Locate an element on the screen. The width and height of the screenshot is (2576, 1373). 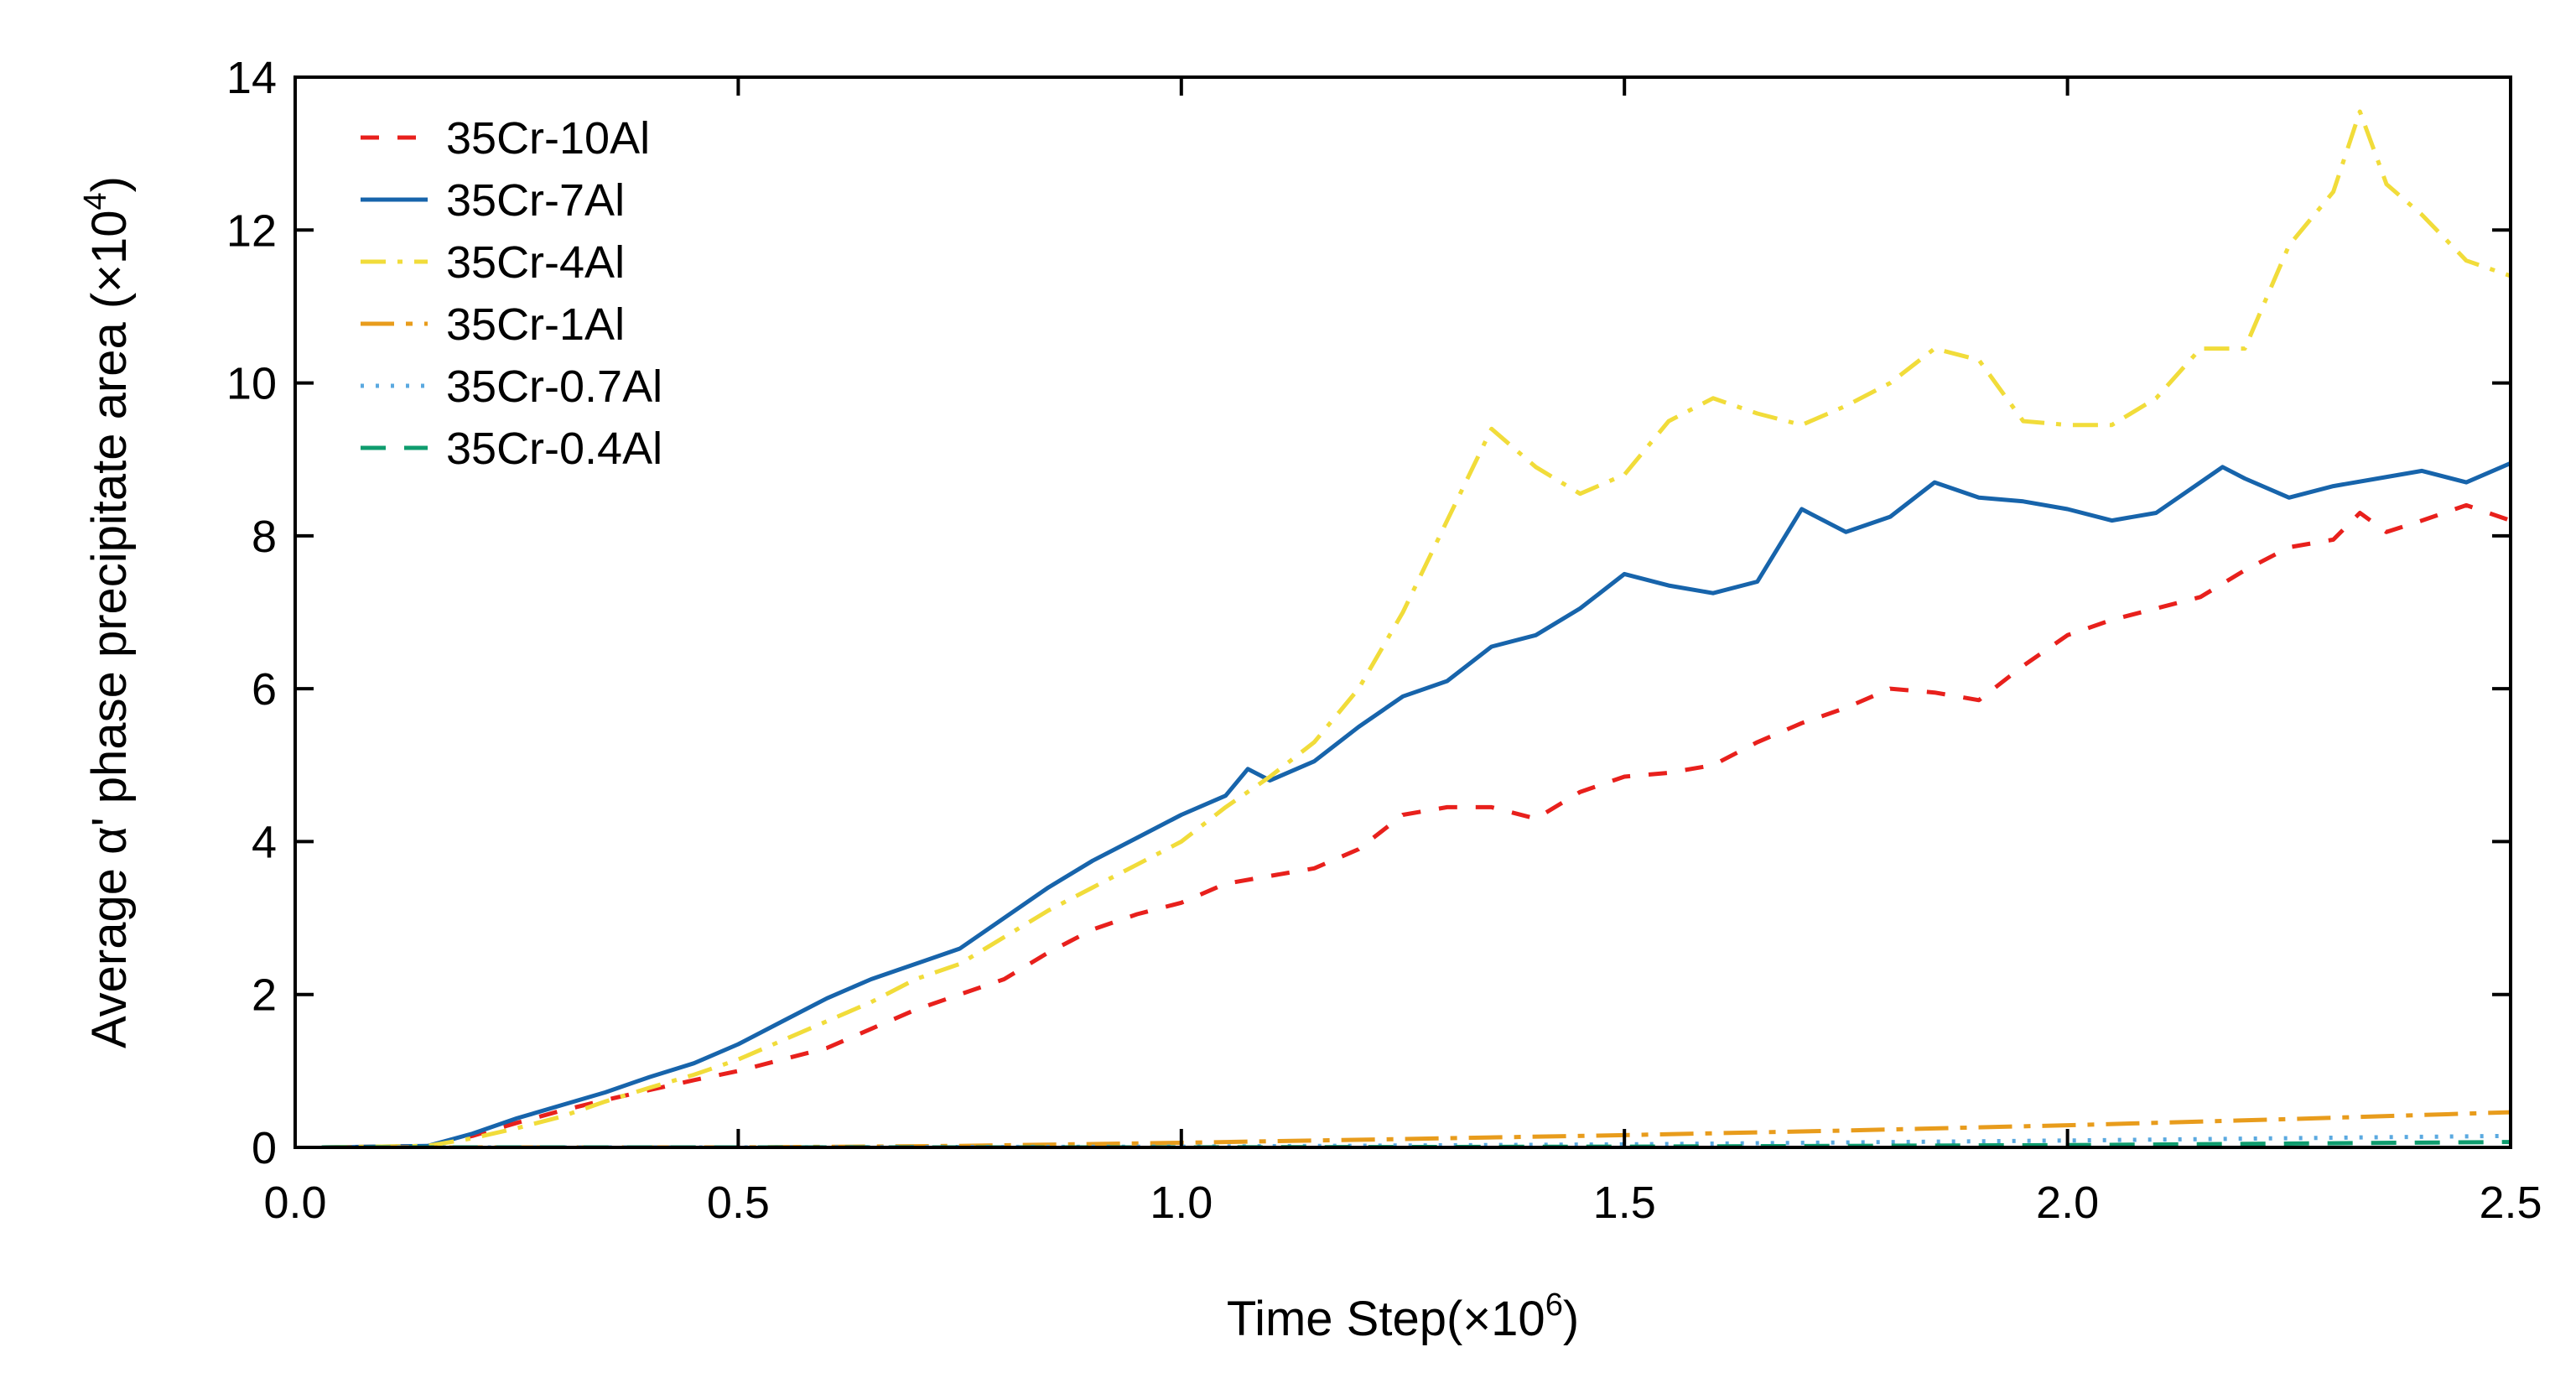
y-tick-label: 14 is located at coordinates (251, 78).